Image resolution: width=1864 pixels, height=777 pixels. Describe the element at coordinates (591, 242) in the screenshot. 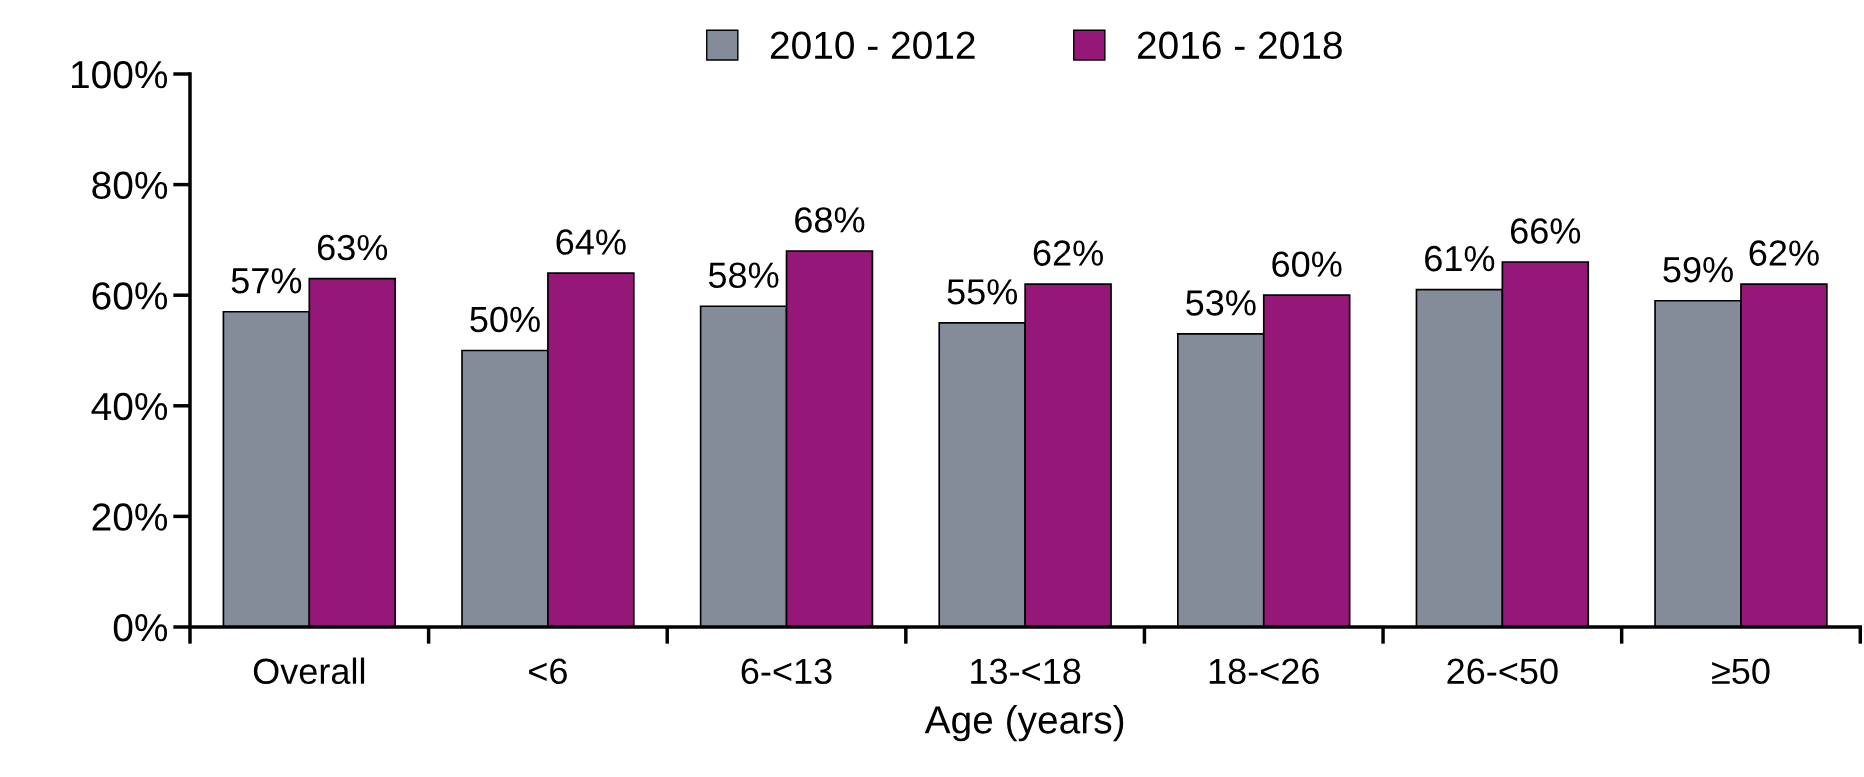

I see `data-label: 64%` at that location.